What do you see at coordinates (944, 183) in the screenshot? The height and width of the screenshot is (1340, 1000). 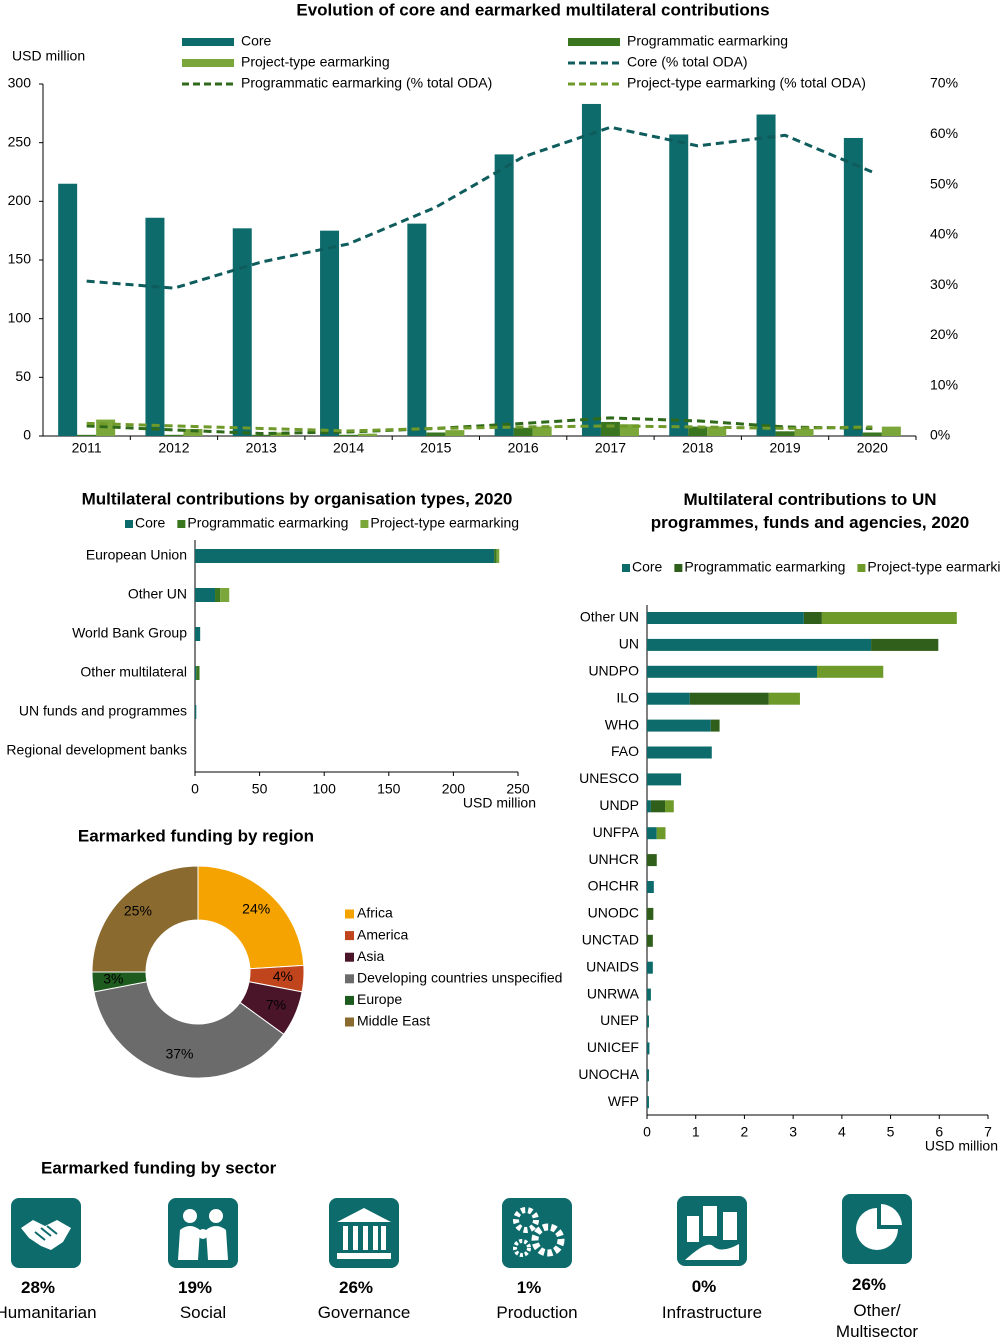 I see `y2-tick-label: 50%` at bounding box center [944, 183].